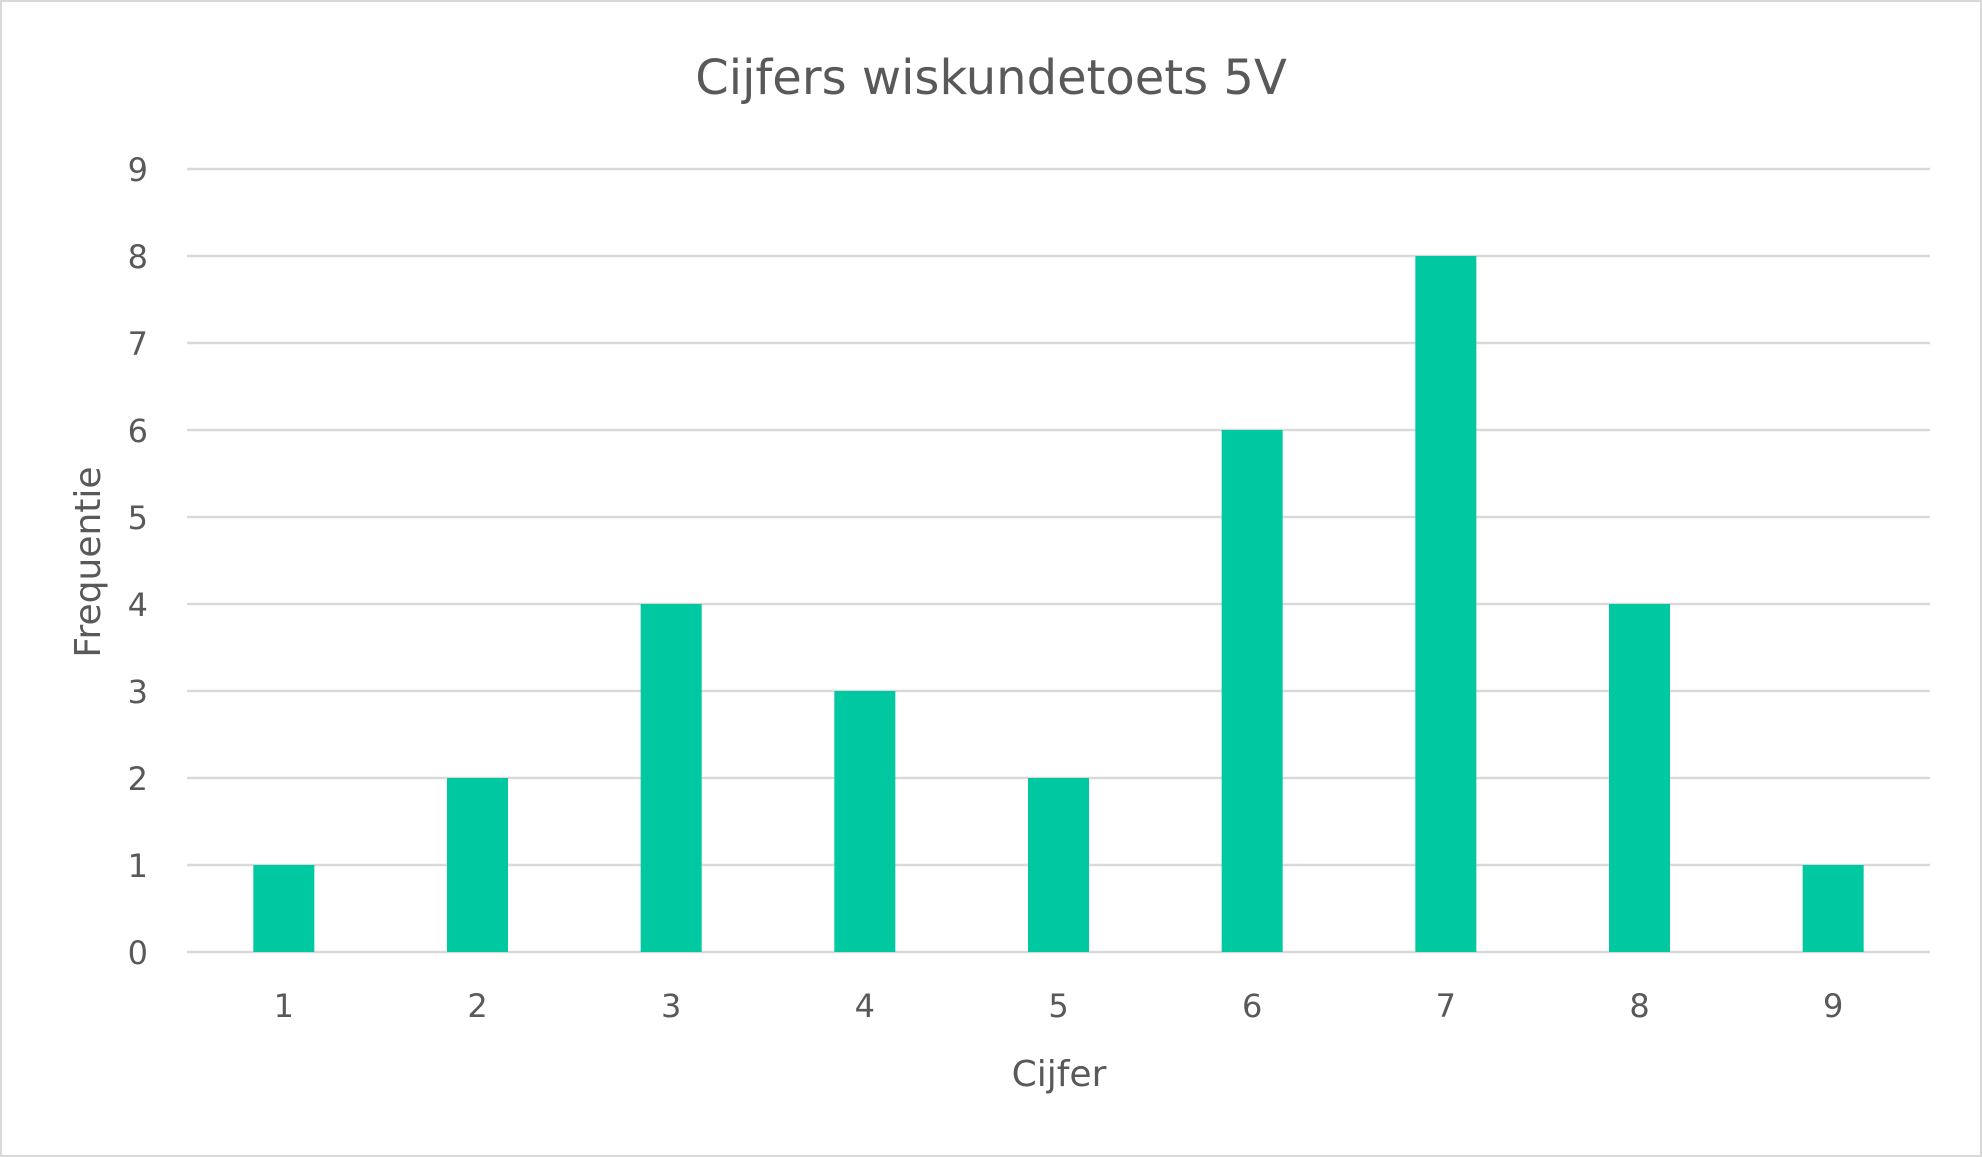 The width and height of the screenshot is (1982, 1157). Describe the element at coordinates (1639, 1006) in the screenshot. I see `x-tick-label: 8` at that location.